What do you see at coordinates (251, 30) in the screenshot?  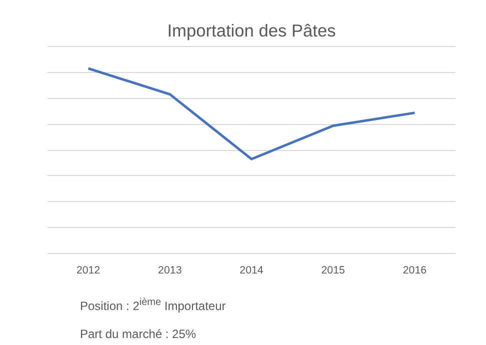 I see `chart-title: Importation des Pâtes` at bounding box center [251, 30].